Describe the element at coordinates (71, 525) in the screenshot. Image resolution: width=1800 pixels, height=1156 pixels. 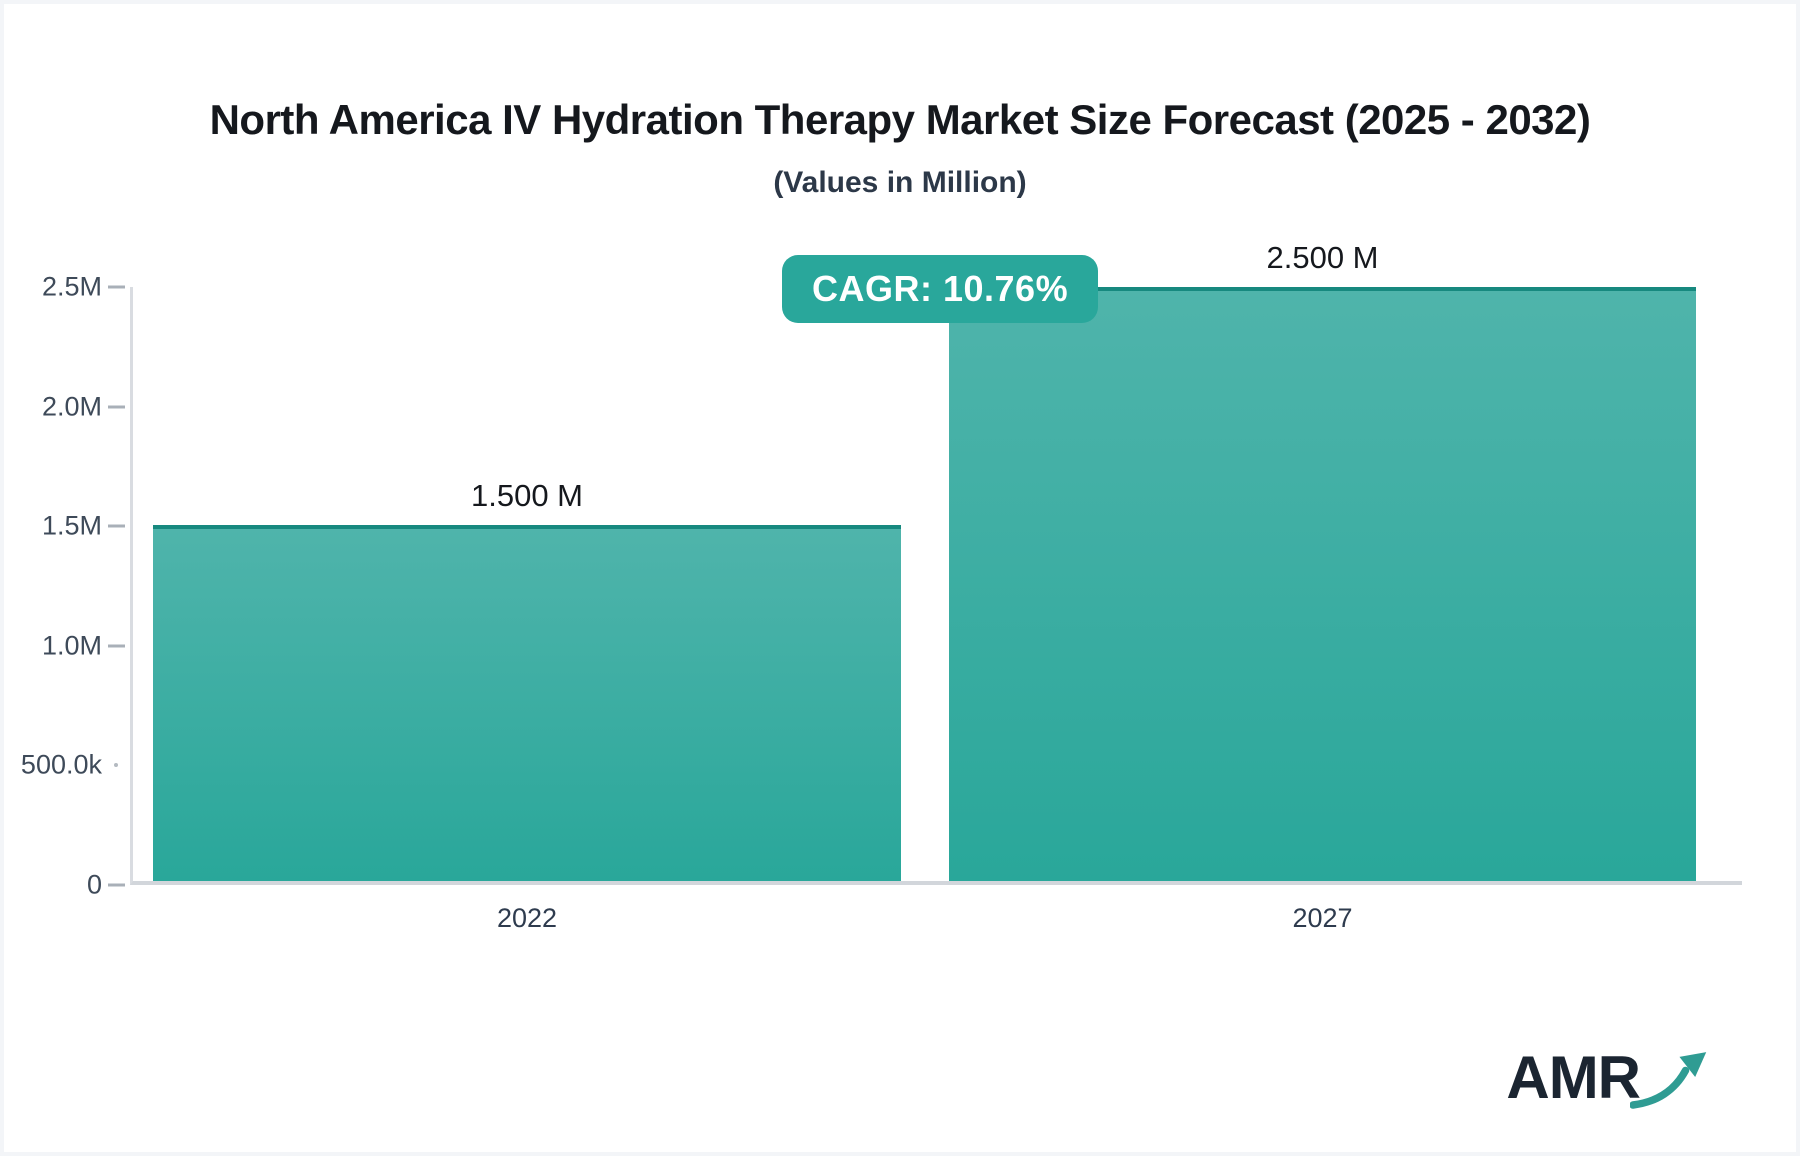
I see `y-axis-tick-label: 1.5M` at that location.